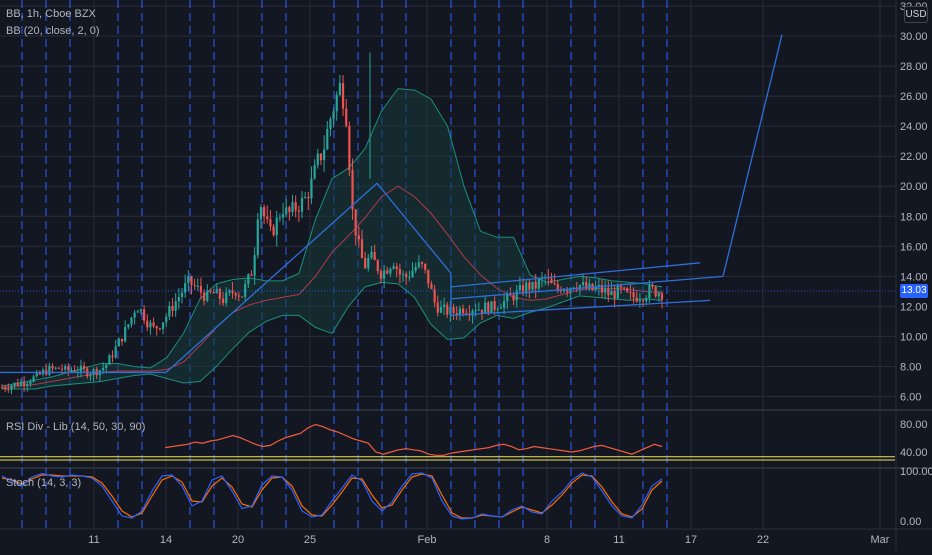  Describe the element at coordinates (914, 307) in the screenshot. I see `price-tick-label: 12.00` at that location.